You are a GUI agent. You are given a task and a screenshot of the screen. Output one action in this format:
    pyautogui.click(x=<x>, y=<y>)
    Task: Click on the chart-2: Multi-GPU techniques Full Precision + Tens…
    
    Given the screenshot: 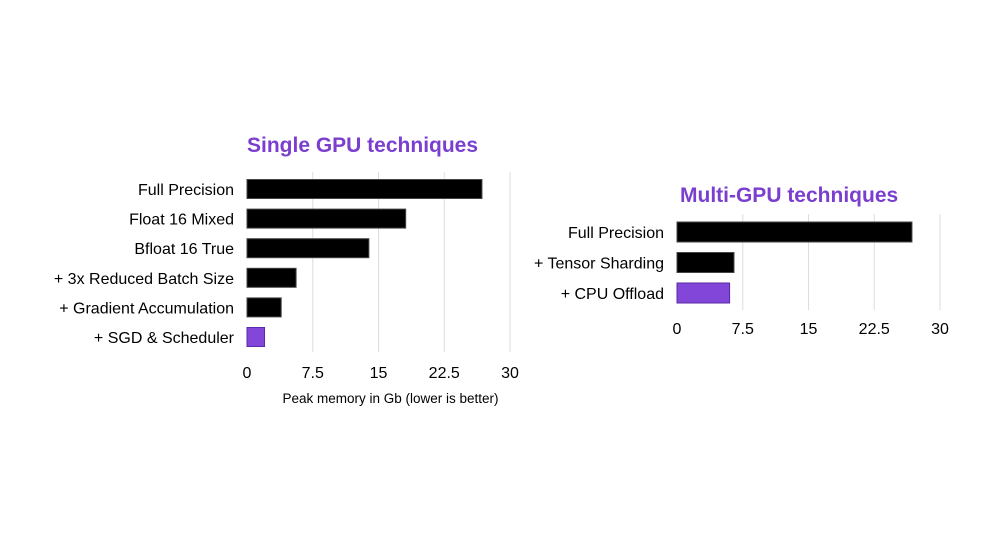 What is the action you would take?
    pyautogui.click(x=741, y=261)
    